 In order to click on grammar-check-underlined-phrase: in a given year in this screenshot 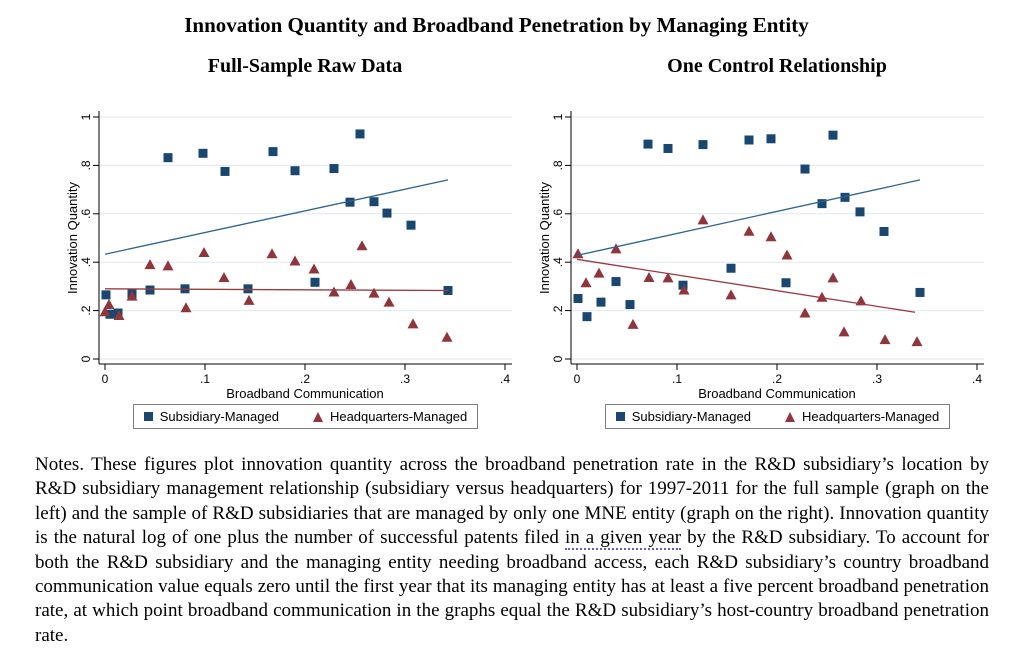, I will do `click(623, 539)`.